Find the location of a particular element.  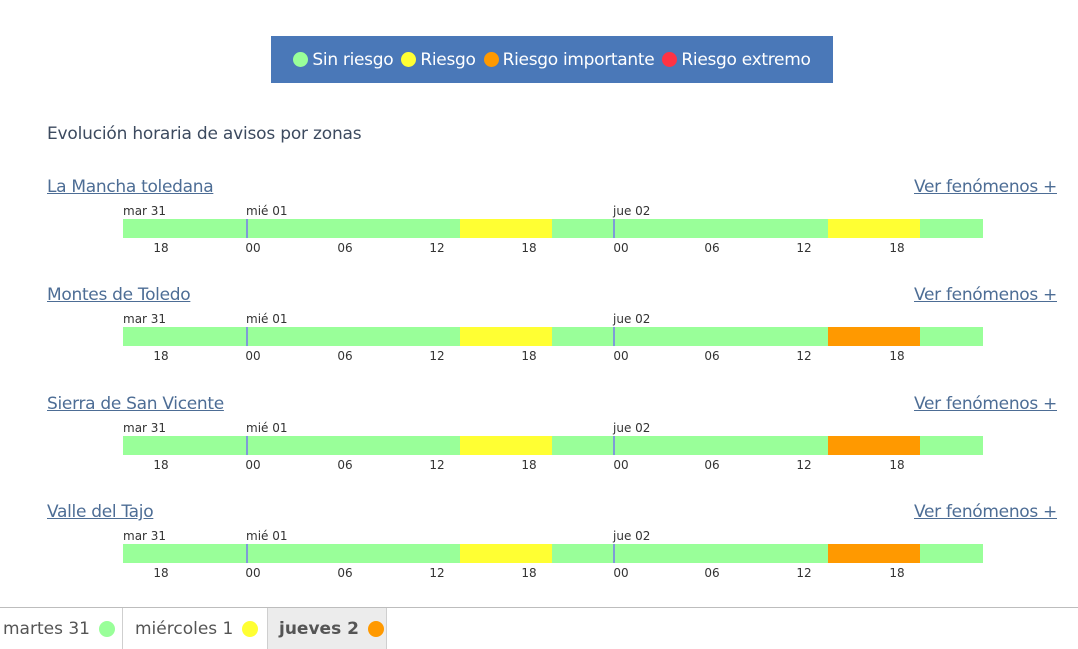

zone-name-link: Valle del Tajo is located at coordinates (100, 512).